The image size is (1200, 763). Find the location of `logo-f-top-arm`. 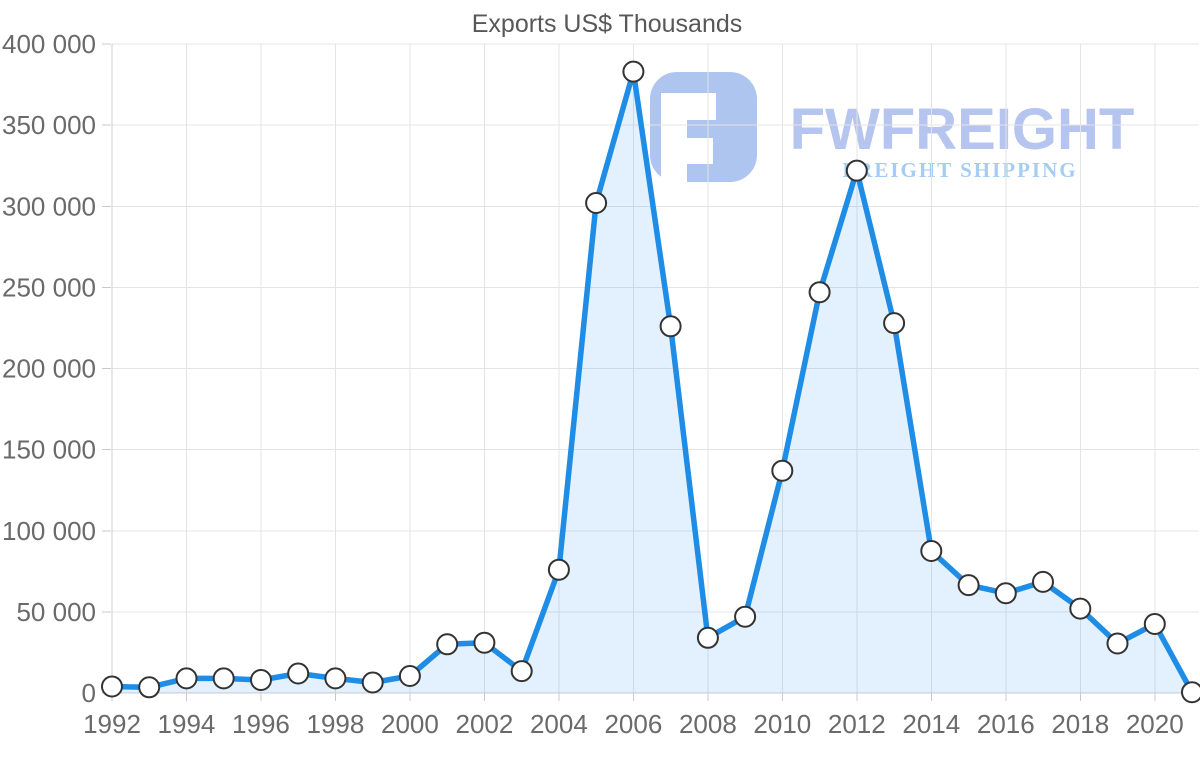

logo-f-top-arm is located at coordinates (701, 106).